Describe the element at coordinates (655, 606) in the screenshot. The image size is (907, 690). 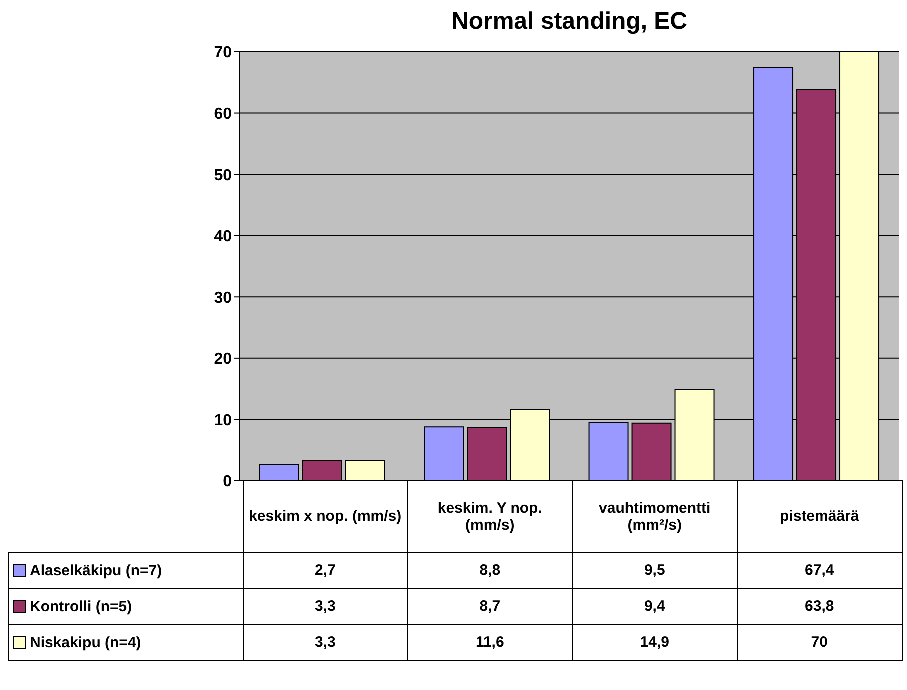
I see `data-label: 9,4` at that location.